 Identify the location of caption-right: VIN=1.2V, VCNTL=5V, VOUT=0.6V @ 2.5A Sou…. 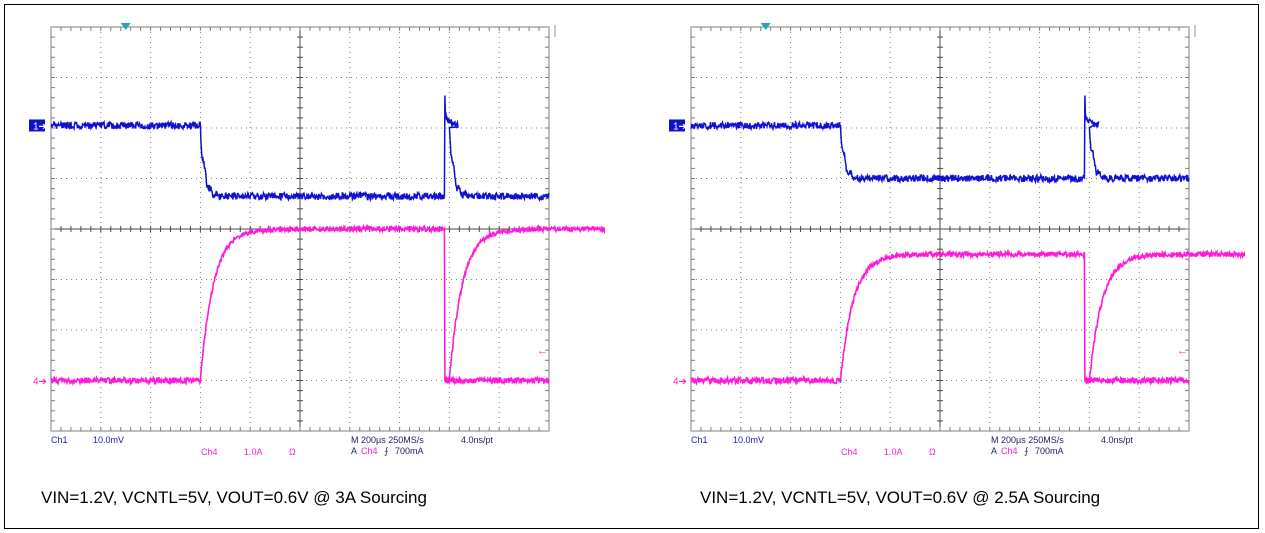
(900, 497).